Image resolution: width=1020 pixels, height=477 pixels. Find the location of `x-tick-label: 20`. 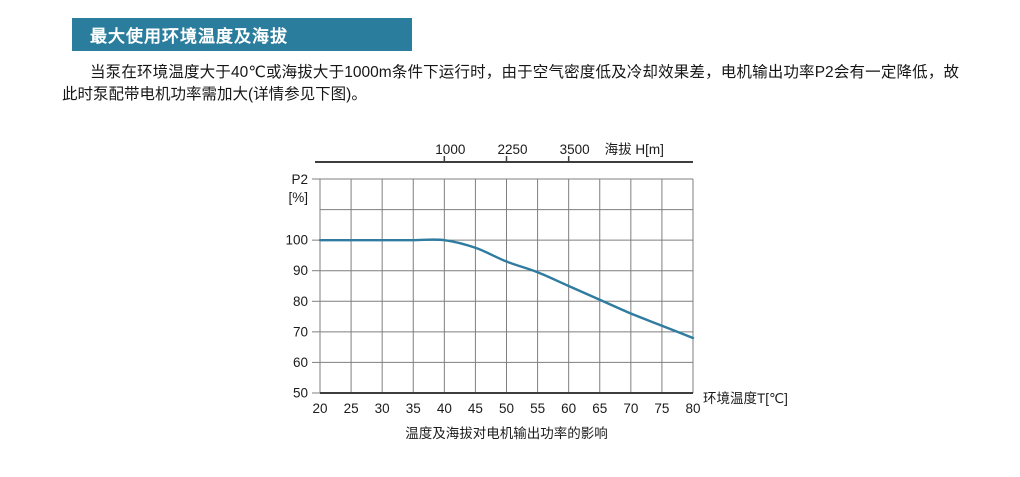

x-tick-label: 20 is located at coordinates (319, 408).